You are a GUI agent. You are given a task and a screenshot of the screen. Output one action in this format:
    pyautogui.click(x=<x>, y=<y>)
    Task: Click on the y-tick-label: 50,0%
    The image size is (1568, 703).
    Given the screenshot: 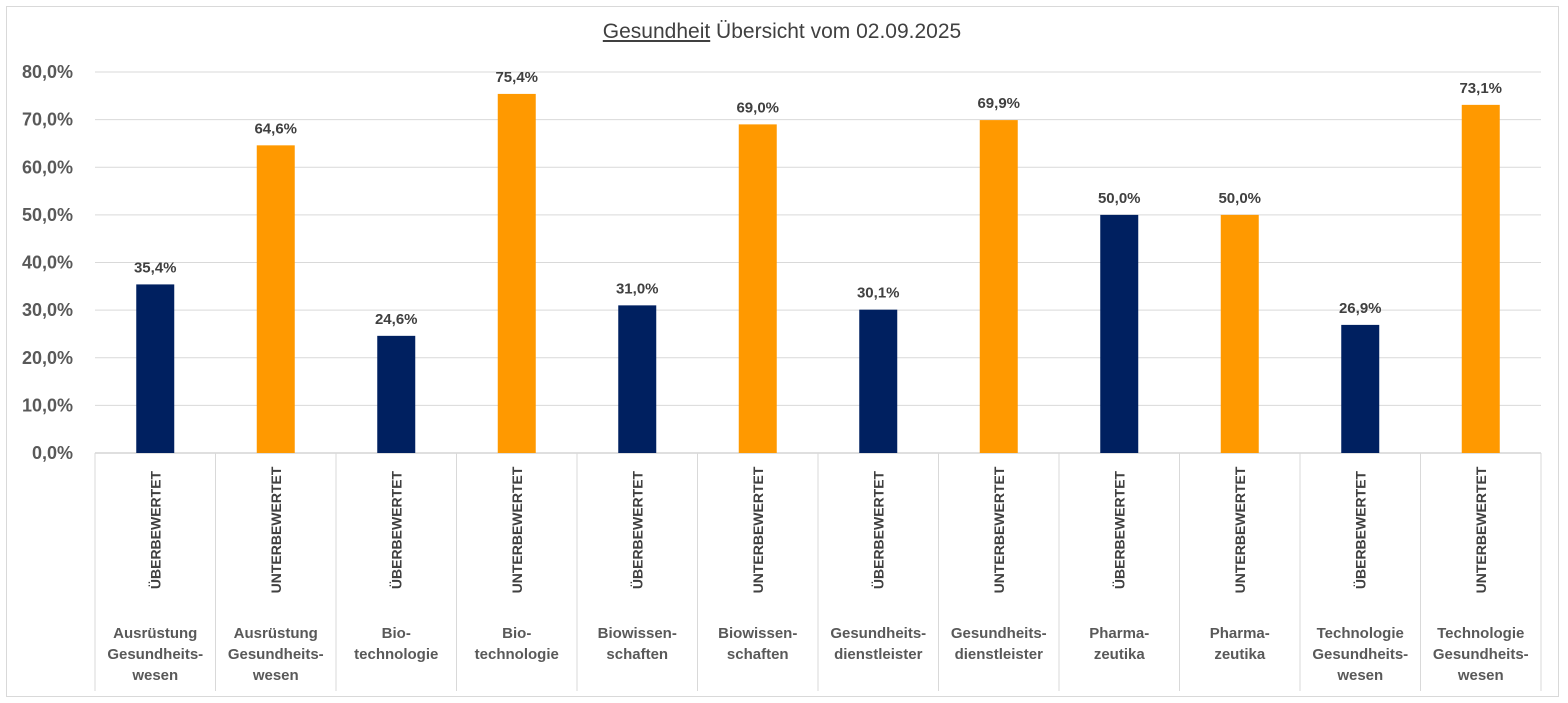 What is the action you would take?
    pyautogui.click(x=47, y=215)
    